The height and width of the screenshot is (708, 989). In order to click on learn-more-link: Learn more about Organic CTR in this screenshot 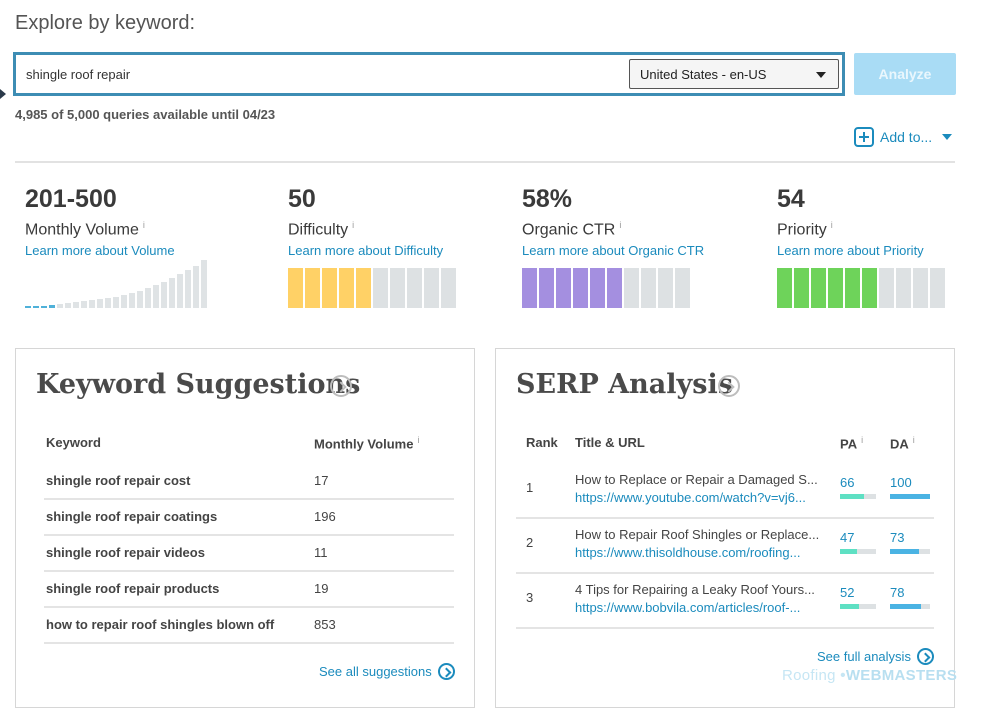, I will do `click(613, 251)`.